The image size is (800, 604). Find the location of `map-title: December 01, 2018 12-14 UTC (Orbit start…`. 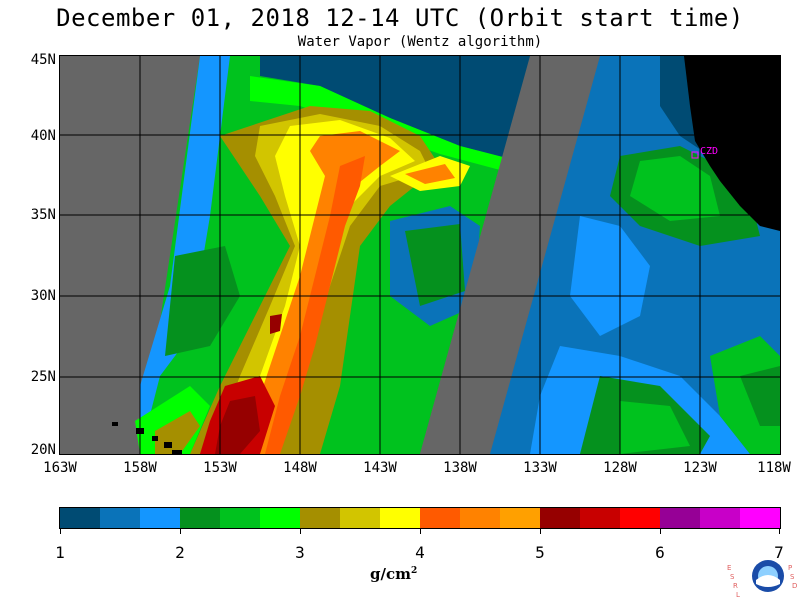

map-title: December 01, 2018 12-14 UTC (Orbit start… is located at coordinates (400, 18).